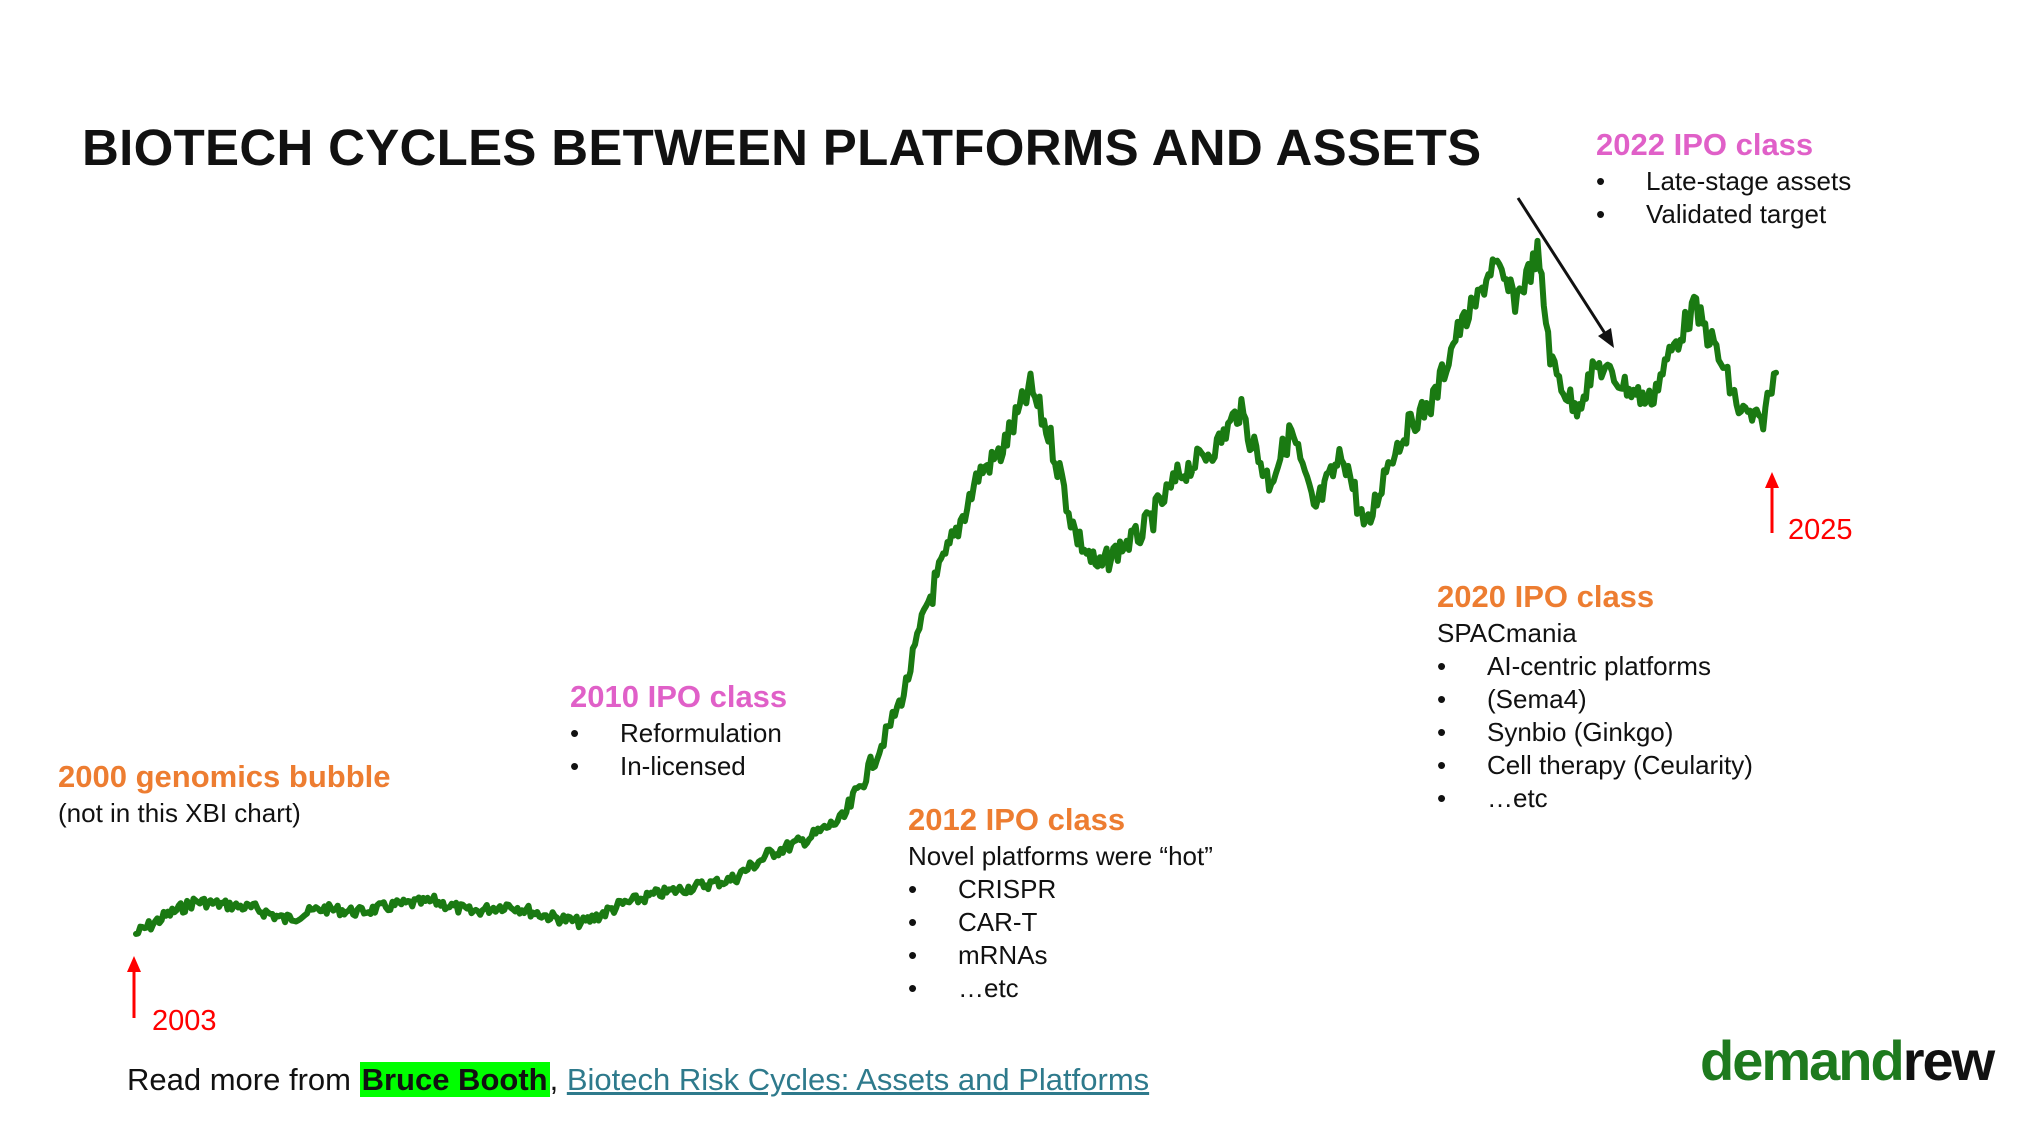 The width and height of the screenshot is (2036, 1132). What do you see at coordinates (1565, 272) in the screenshot?
I see `ipo-2022-pointer-arrow` at bounding box center [1565, 272].